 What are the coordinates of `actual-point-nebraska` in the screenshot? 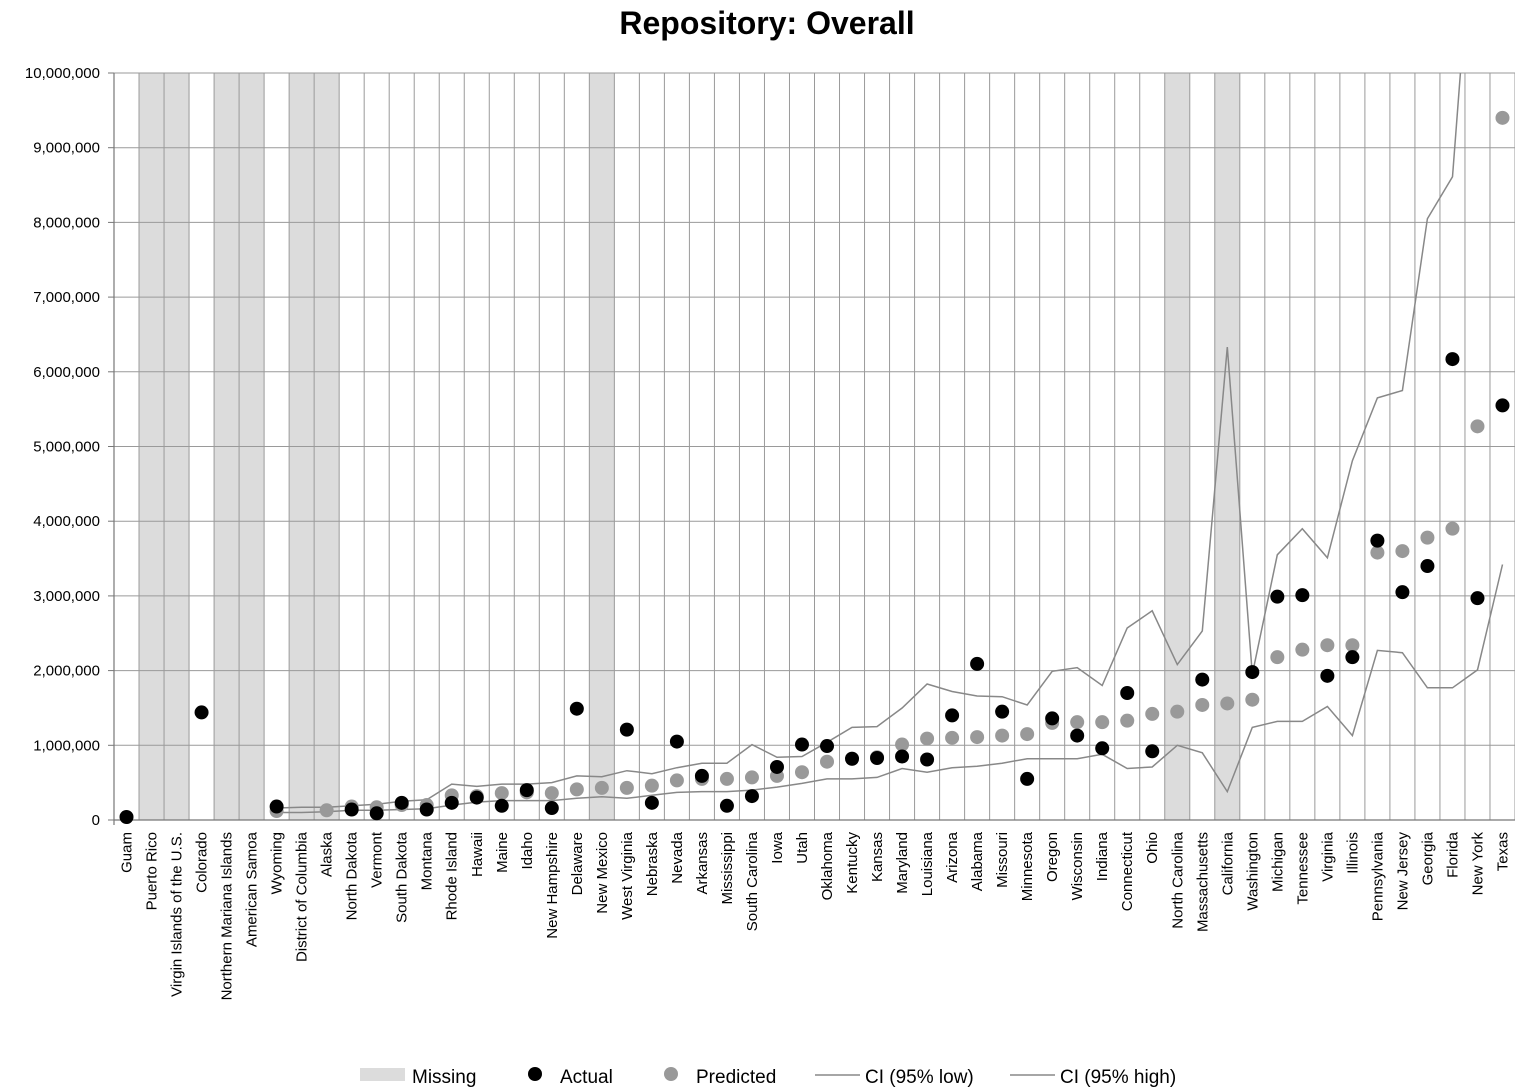 It's located at (651, 802).